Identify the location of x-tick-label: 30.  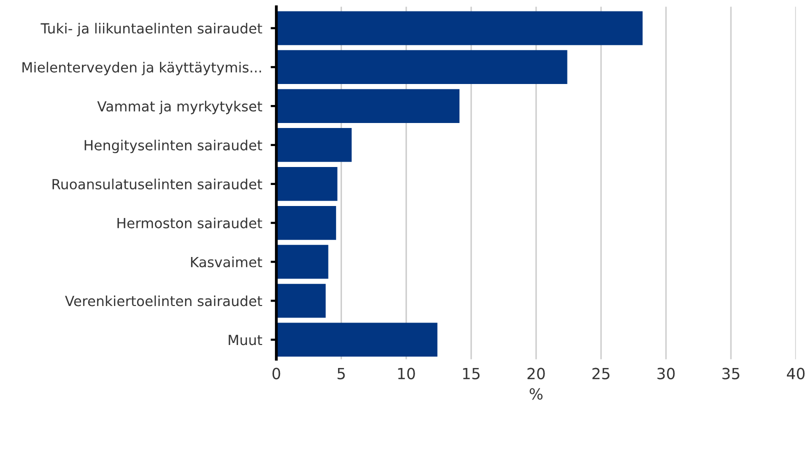
(666, 374).